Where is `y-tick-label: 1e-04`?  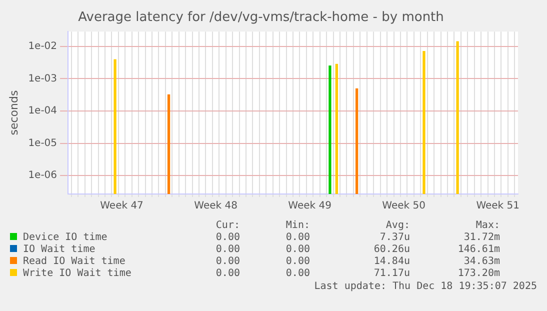
y-tick-label: 1e-04 is located at coordinates (43, 111).